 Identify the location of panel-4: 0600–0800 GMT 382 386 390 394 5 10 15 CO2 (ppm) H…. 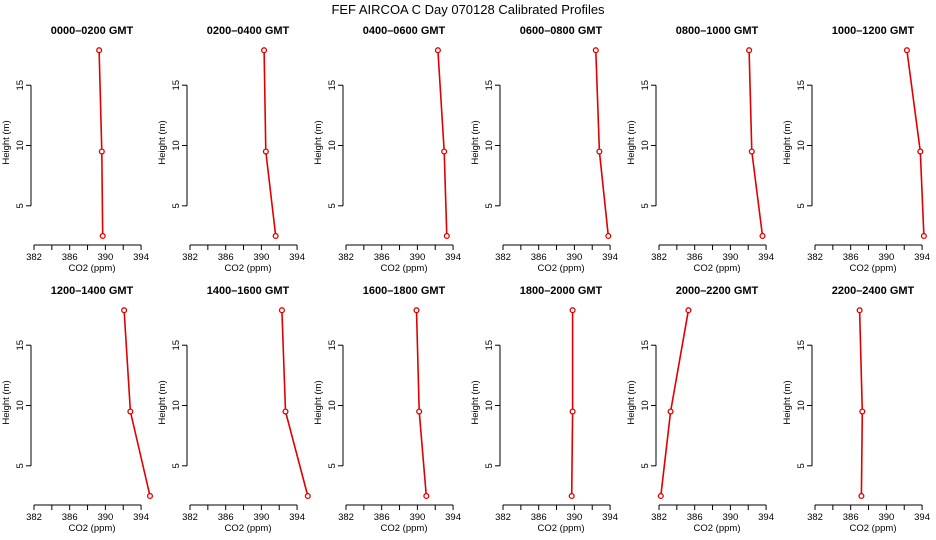
(544, 149).